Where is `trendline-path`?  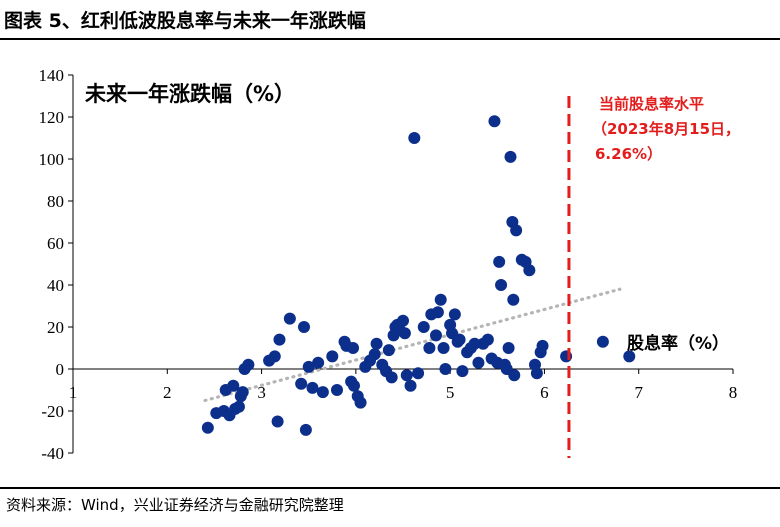
trendline-path is located at coordinates (412, 345).